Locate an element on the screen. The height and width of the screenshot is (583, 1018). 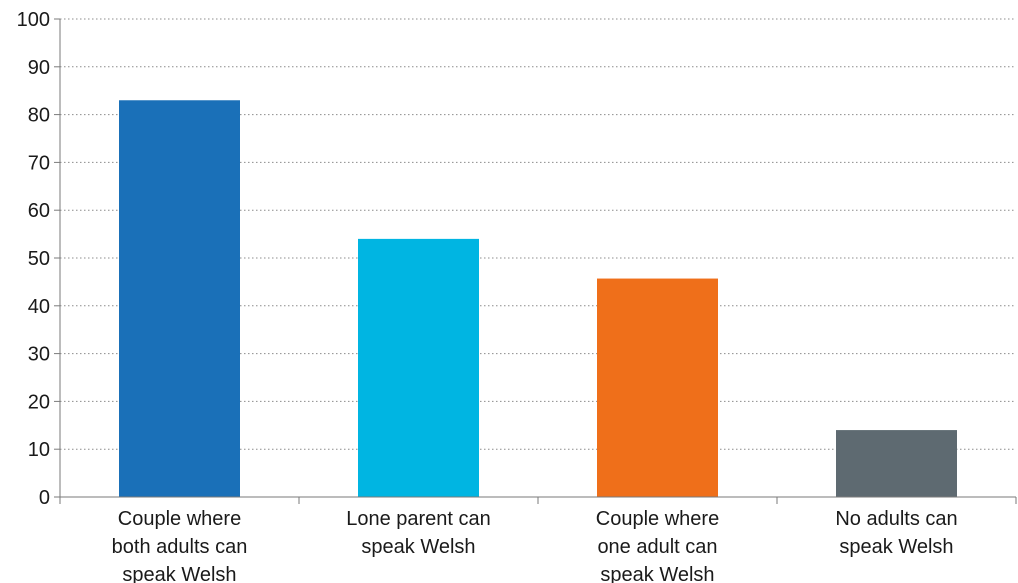
y-tick-label-1: 10 is located at coordinates (39, 450).